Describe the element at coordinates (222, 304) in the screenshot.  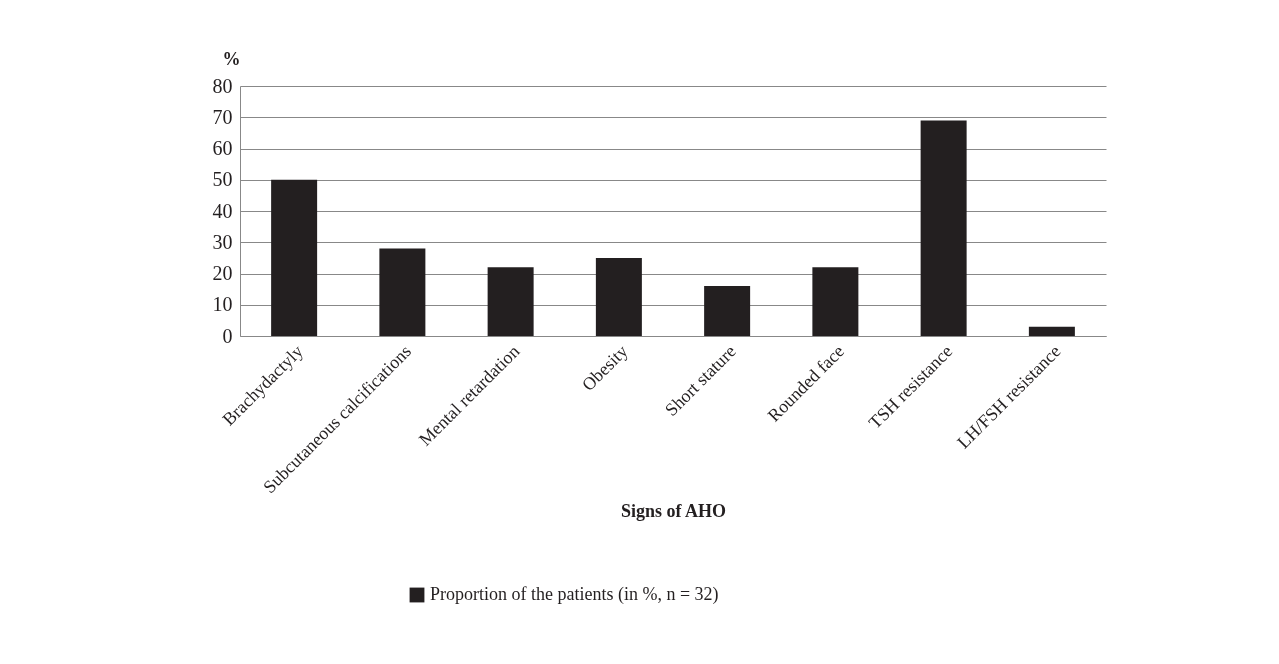
I see `y-tick-label: 10` at that location.